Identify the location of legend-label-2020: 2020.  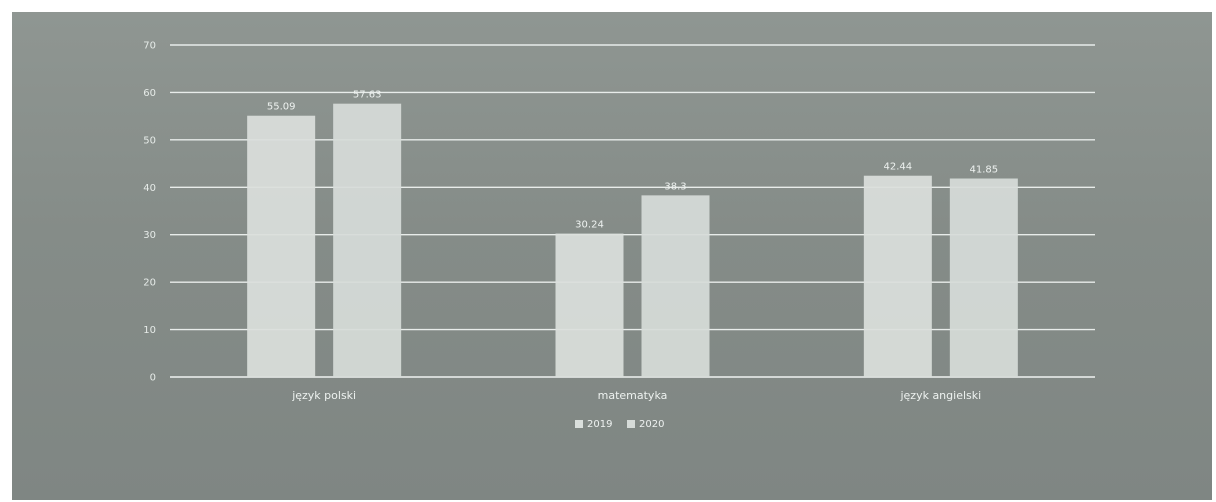
(651, 424).